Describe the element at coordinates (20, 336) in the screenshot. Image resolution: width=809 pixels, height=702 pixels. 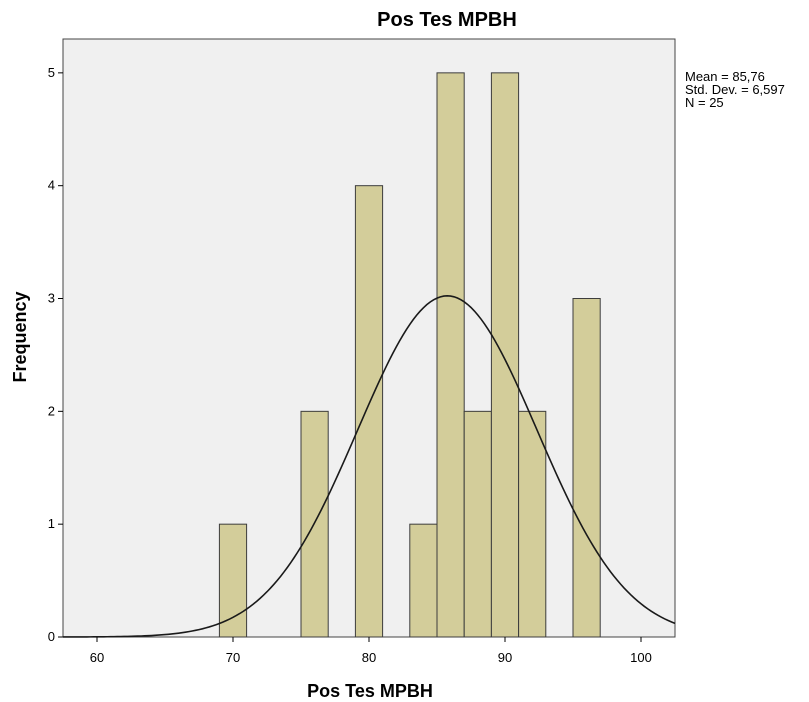
I see `y-axis-label: Frequency` at that location.